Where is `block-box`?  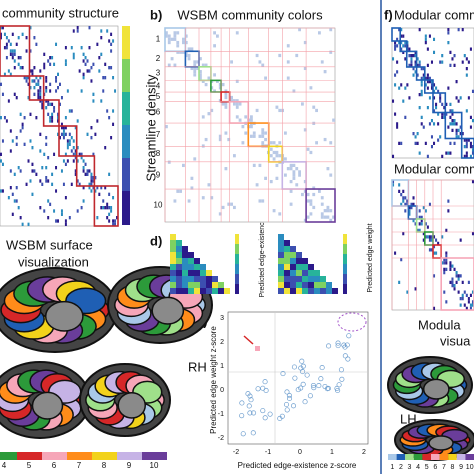 block-box is located at coordinates (411, 59).